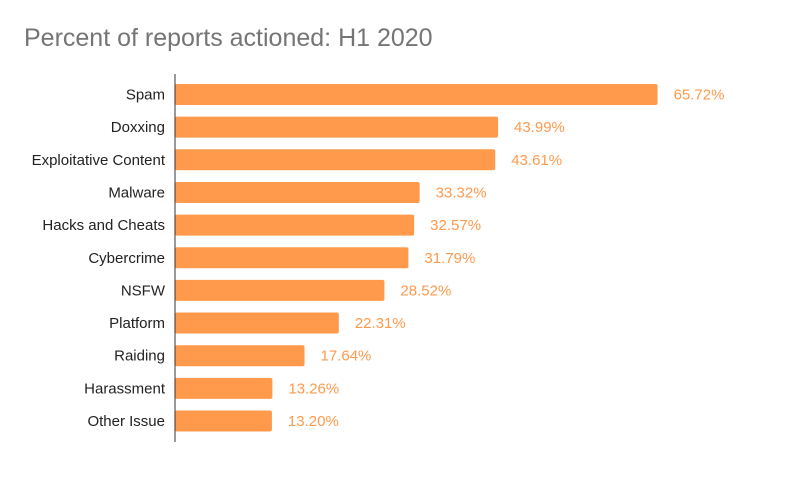 The image size is (800, 494). What do you see at coordinates (416, 94) in the screenshot?
I see `bar-spam` at bounding box center [416, 94].